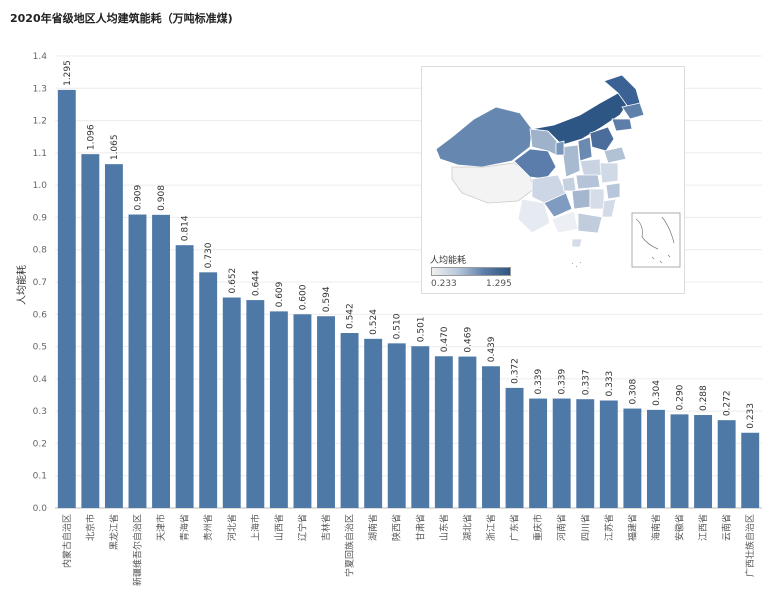 The image size is (768, 614). Describe the element at coordinates (444, 527) in the screenshot. I see `category-label: 山东省` at that location.